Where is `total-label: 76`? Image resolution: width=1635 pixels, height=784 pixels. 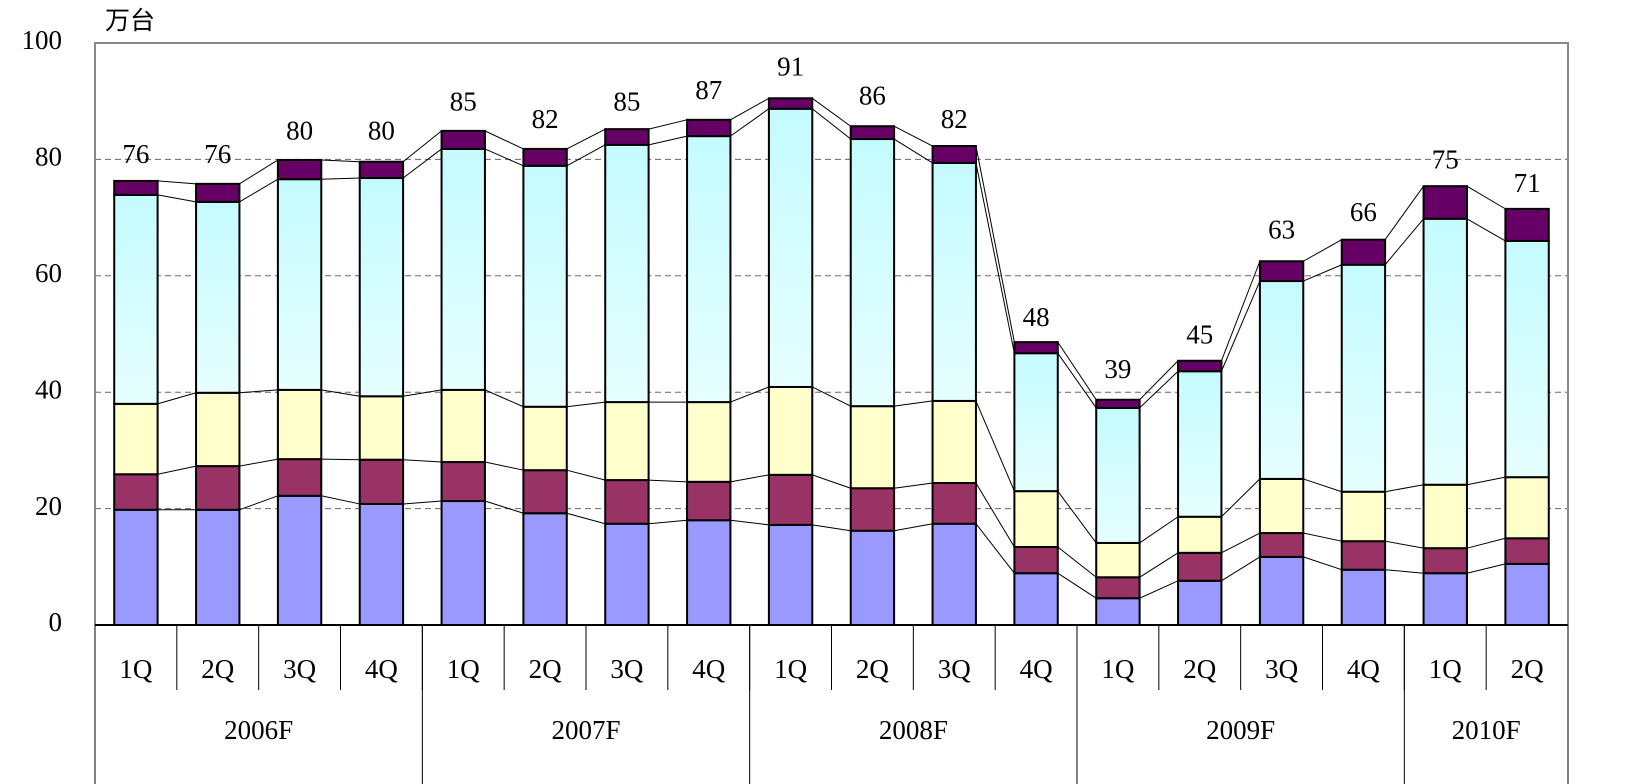 total-label: 76 is located at coordinates (135, 154).